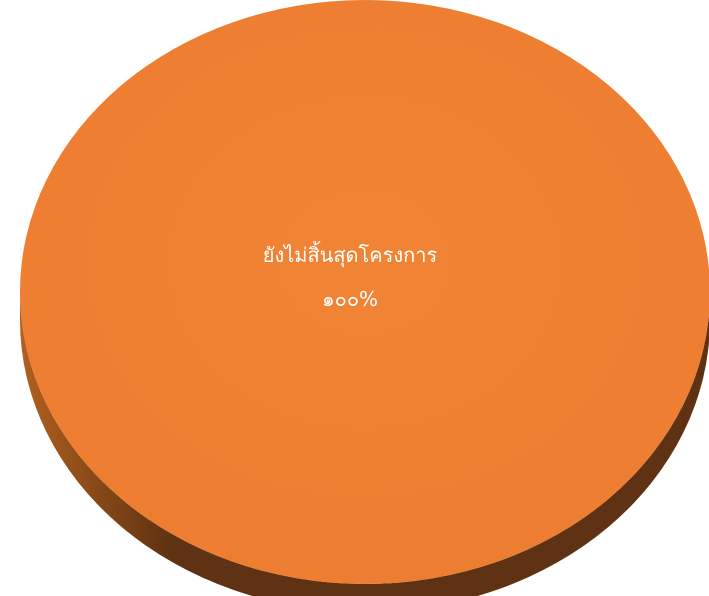 This screenshot has height=596, width=709. What do you see at coordinates (350, 276) in the screenshot?
I see `data-labels: ยังไม่สิ้นสุดโครงการ ๑๐๐%` at bounding box center [350, 276].